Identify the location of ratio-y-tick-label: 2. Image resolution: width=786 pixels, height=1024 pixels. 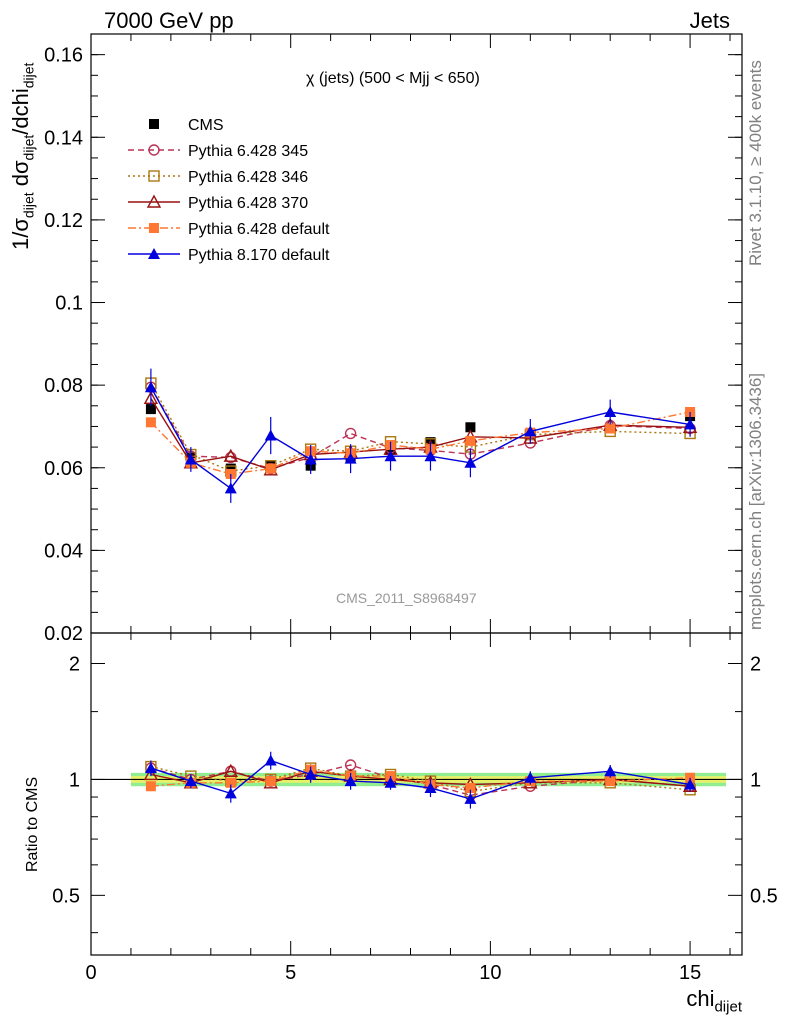
(74, 664).